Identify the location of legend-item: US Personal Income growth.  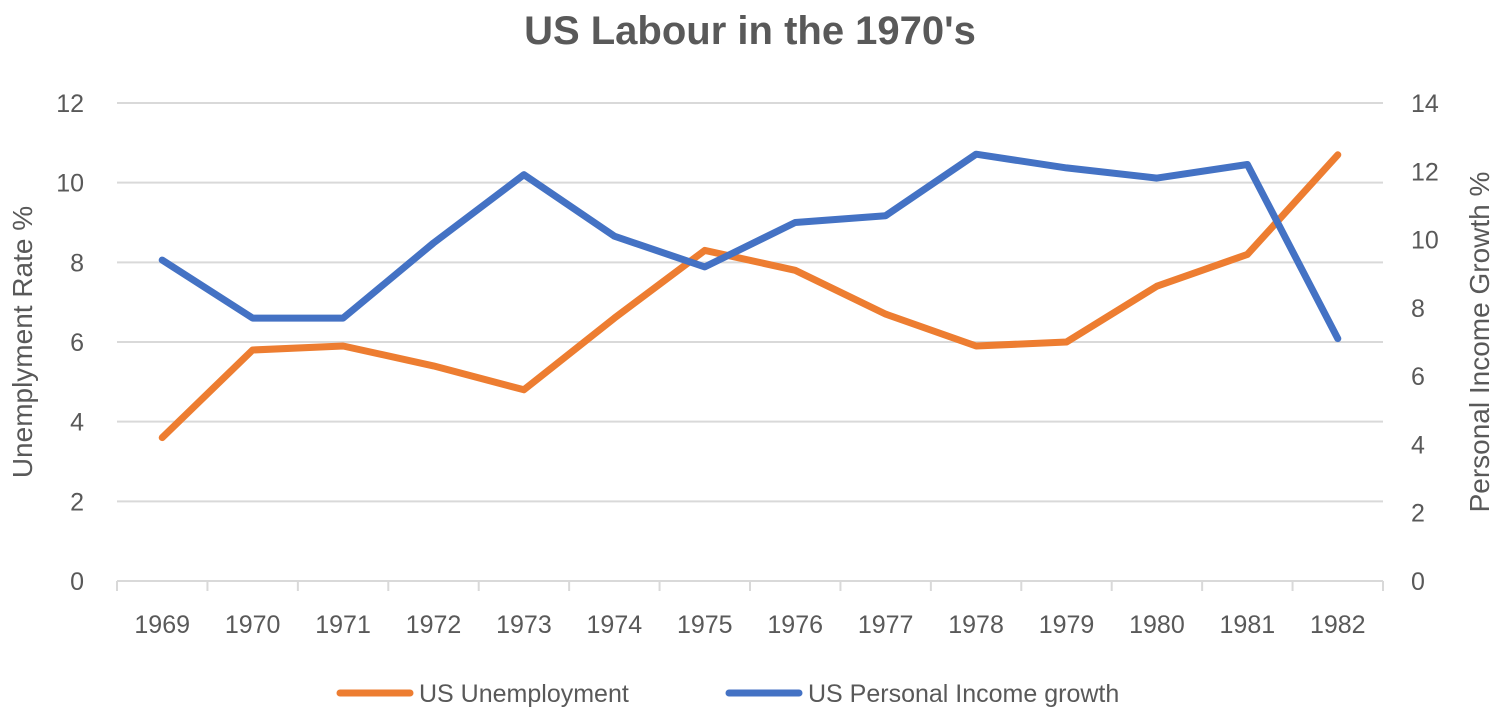
(922, 694).